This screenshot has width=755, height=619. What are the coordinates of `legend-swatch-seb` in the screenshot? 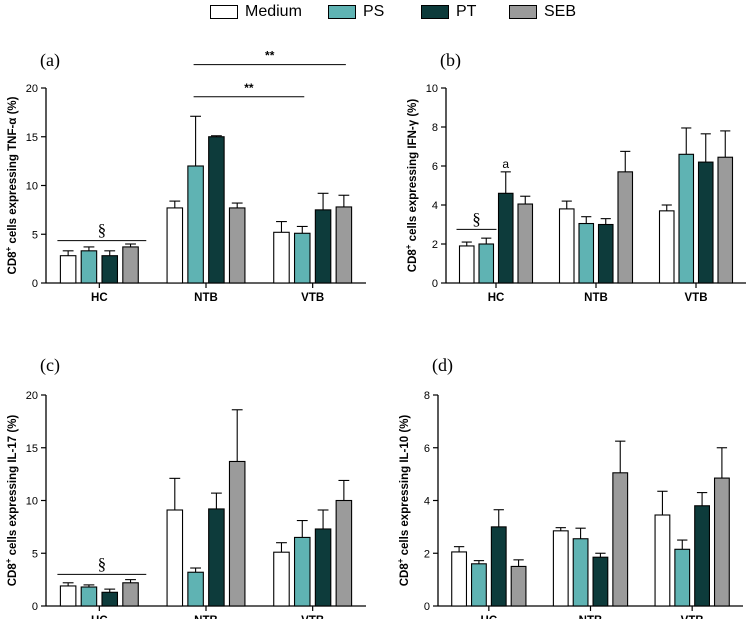 It's located at (523, 12).